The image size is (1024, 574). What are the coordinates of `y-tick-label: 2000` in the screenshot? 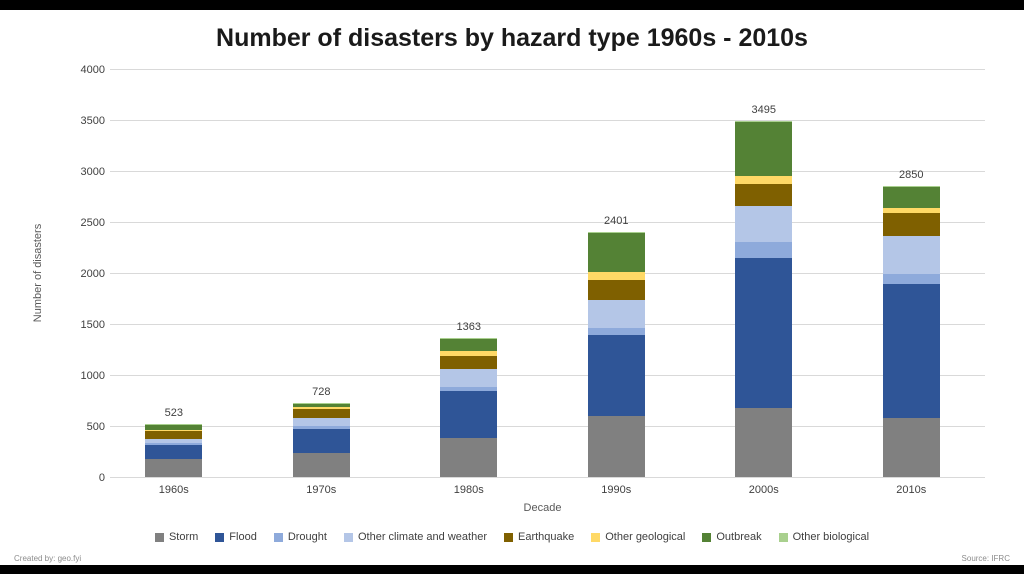 It's located at (92, 273).